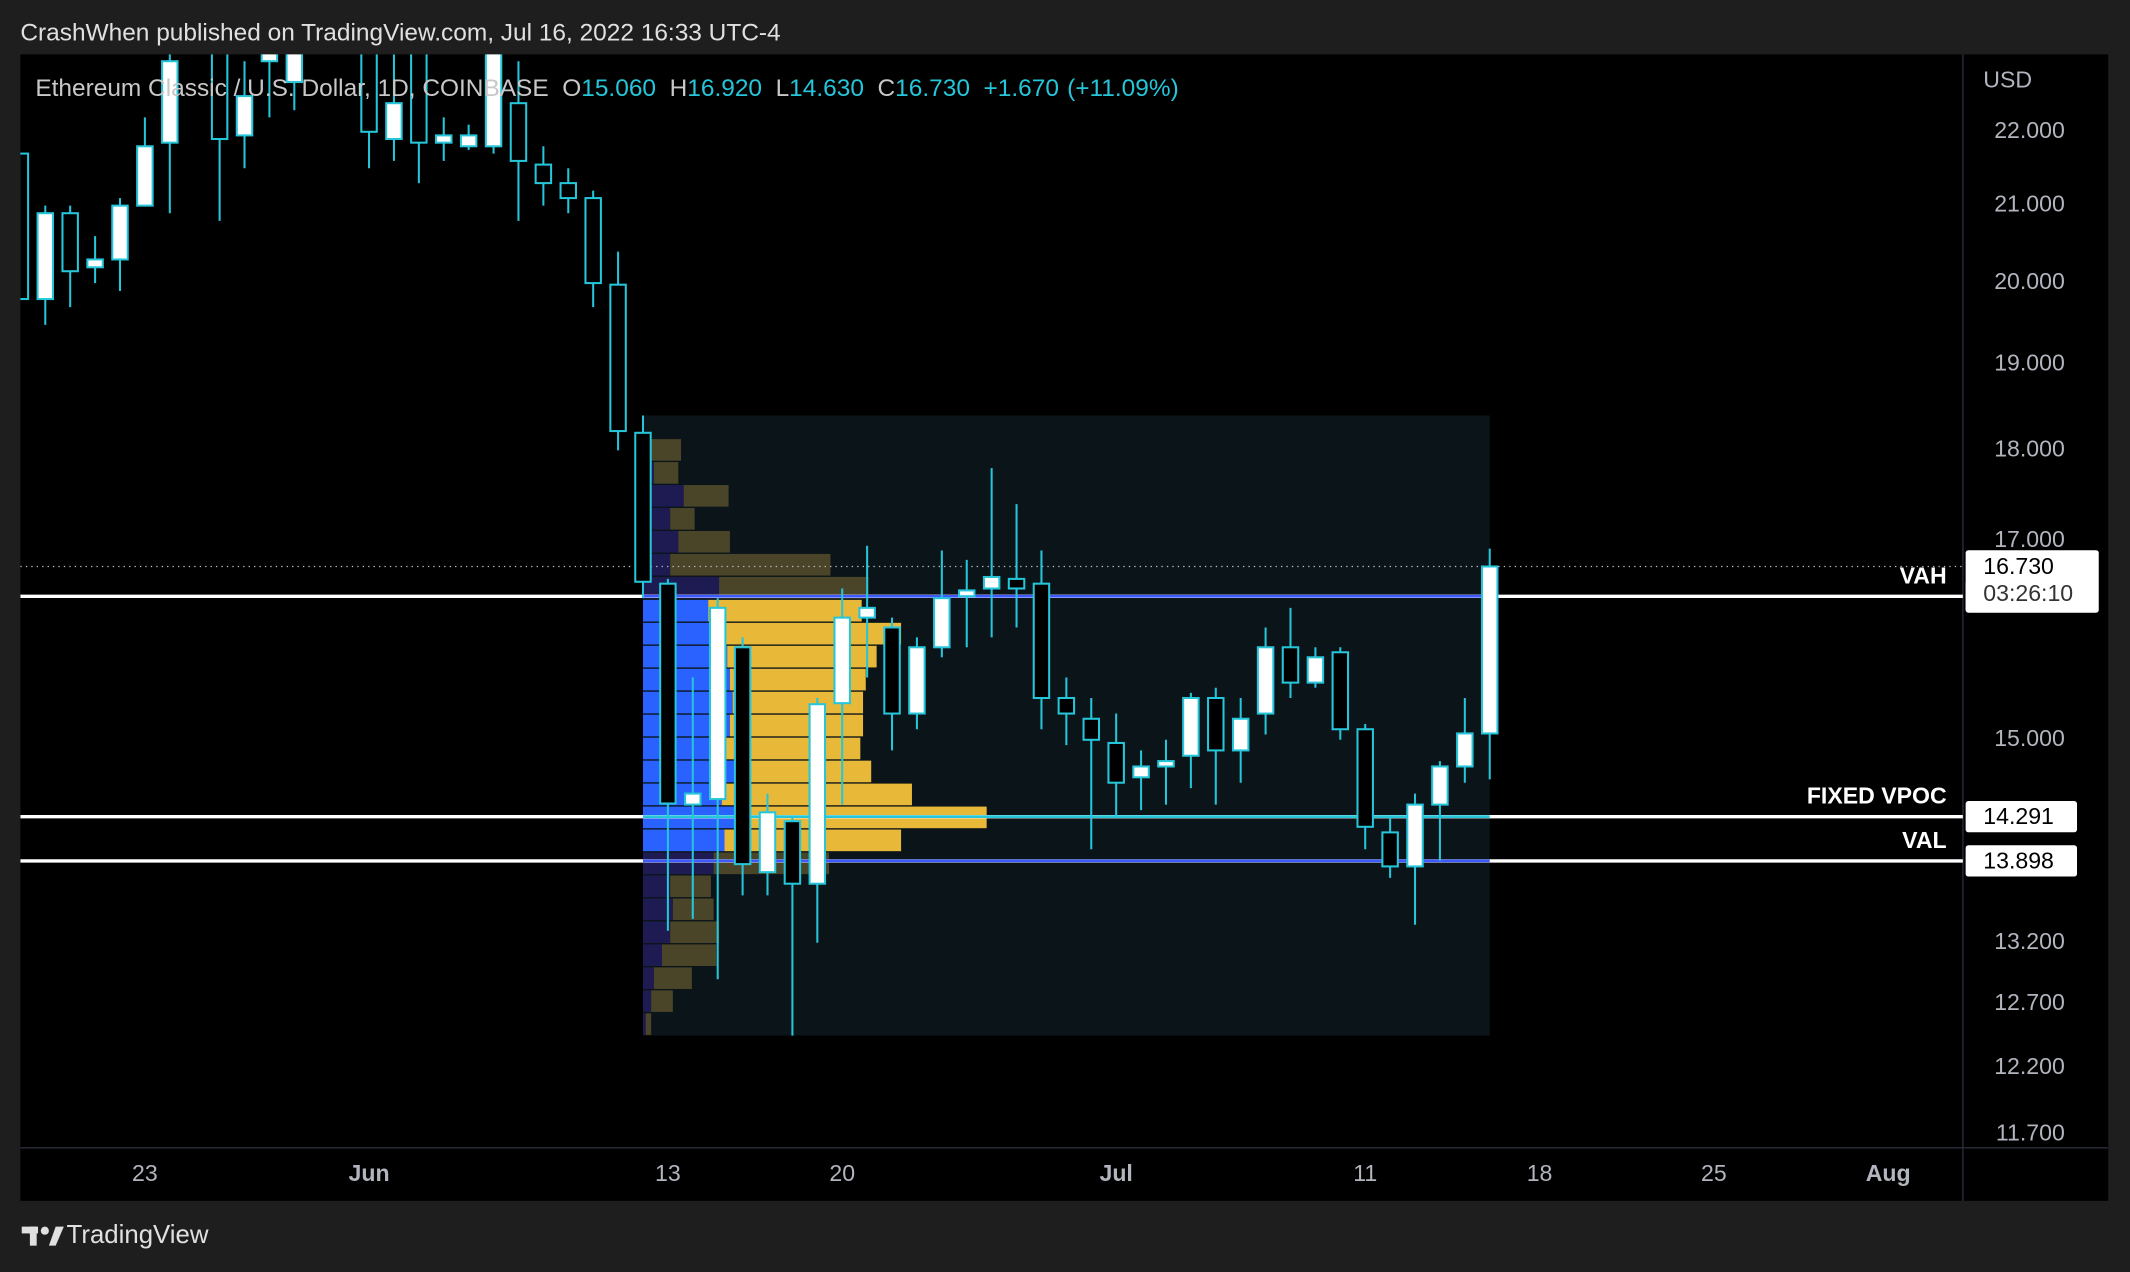 This screenshot has height=1272, width=2130. I want to click on level-name: FIXED VPOC, so click(1877, 796).